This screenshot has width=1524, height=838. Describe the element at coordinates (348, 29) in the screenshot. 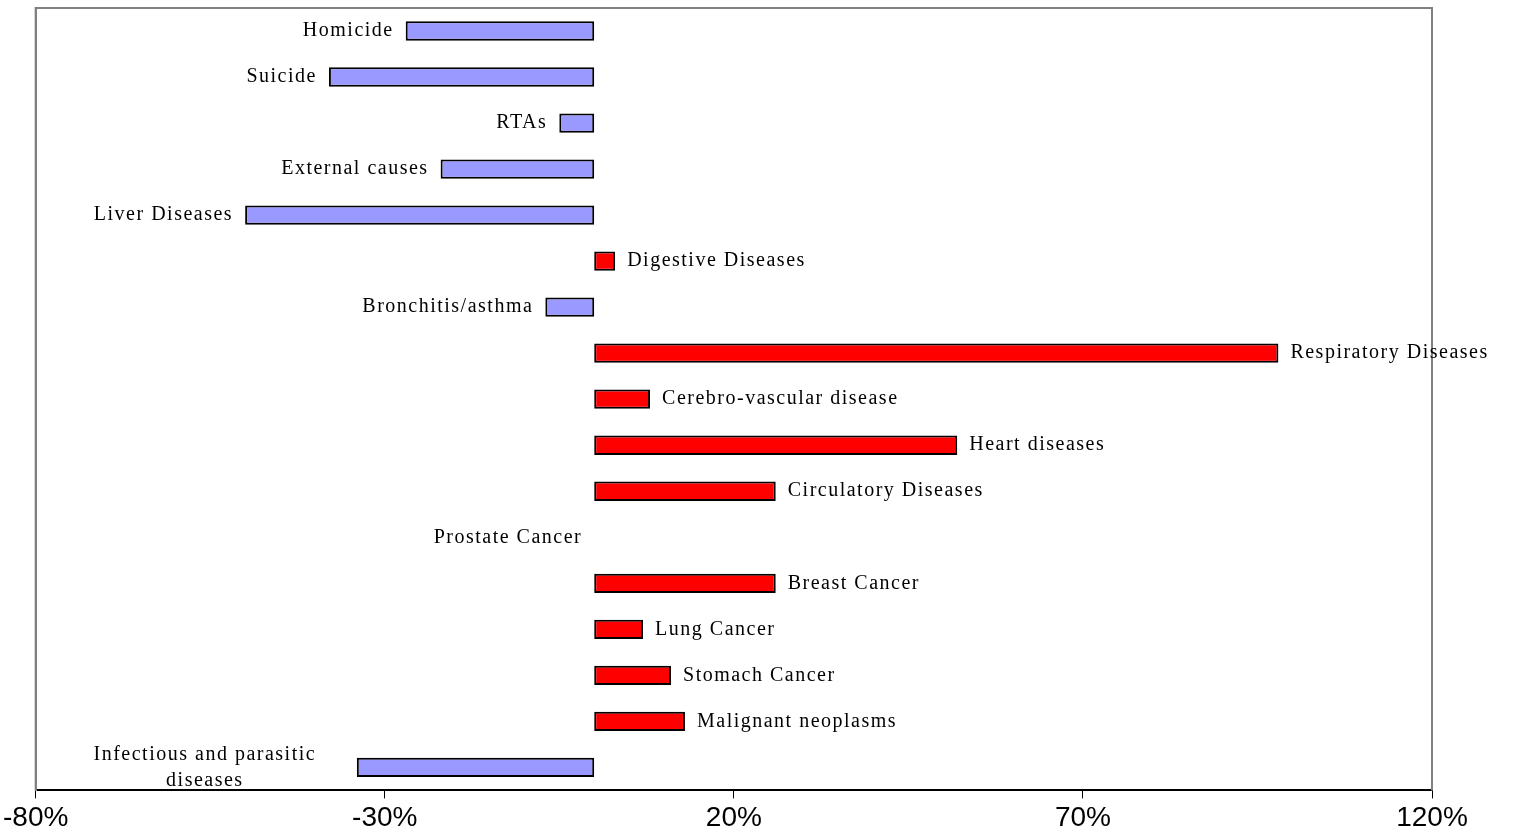

I see `y-tick-label: Homicide` at that location.